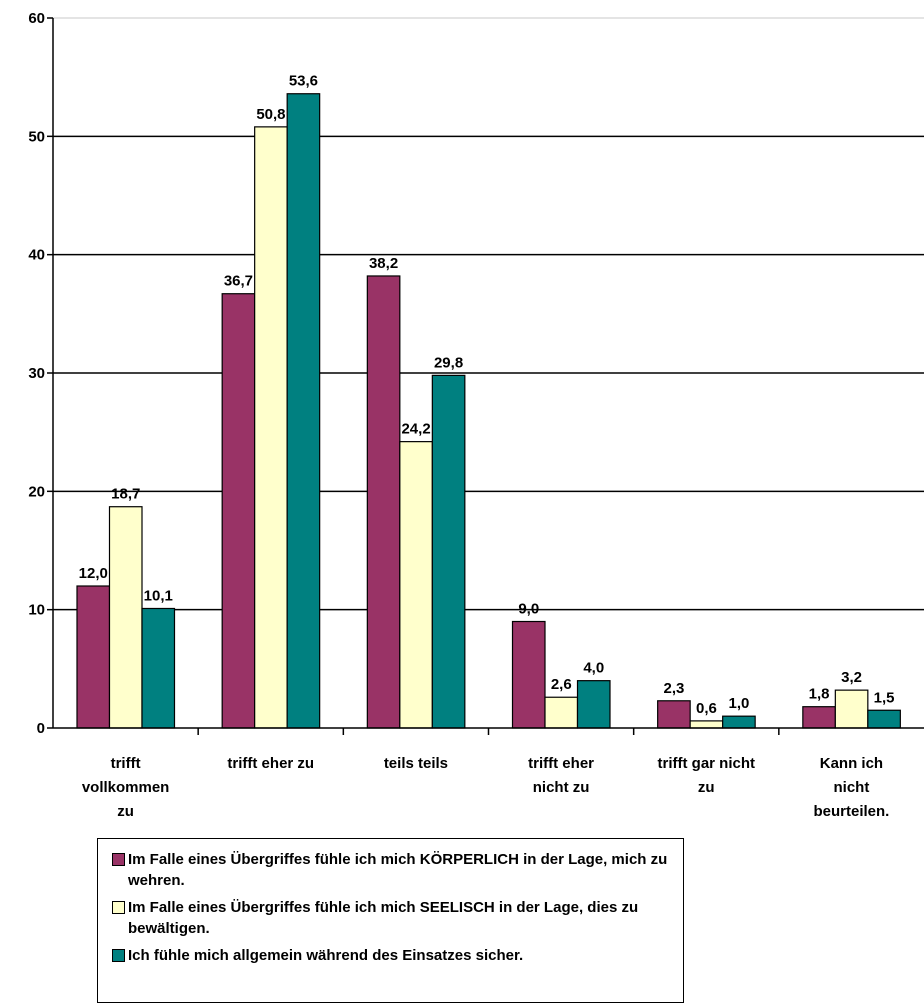 This screenshot has width=924, height=1008. Describe the element at coordinates (851, 811) in the screenshot. I see `category-label-line: beurteilen.` at that location.